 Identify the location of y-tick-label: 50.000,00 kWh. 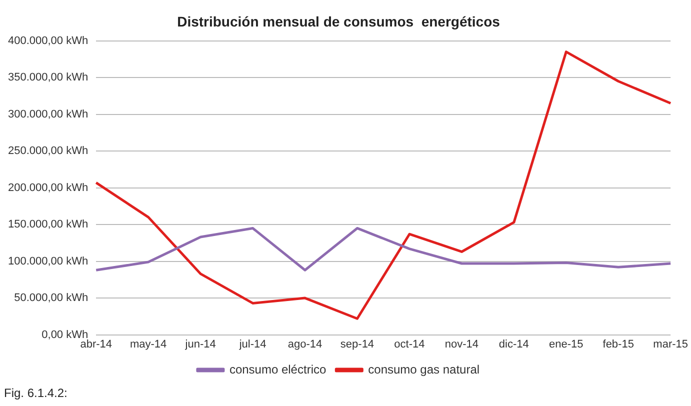
(51, 298).